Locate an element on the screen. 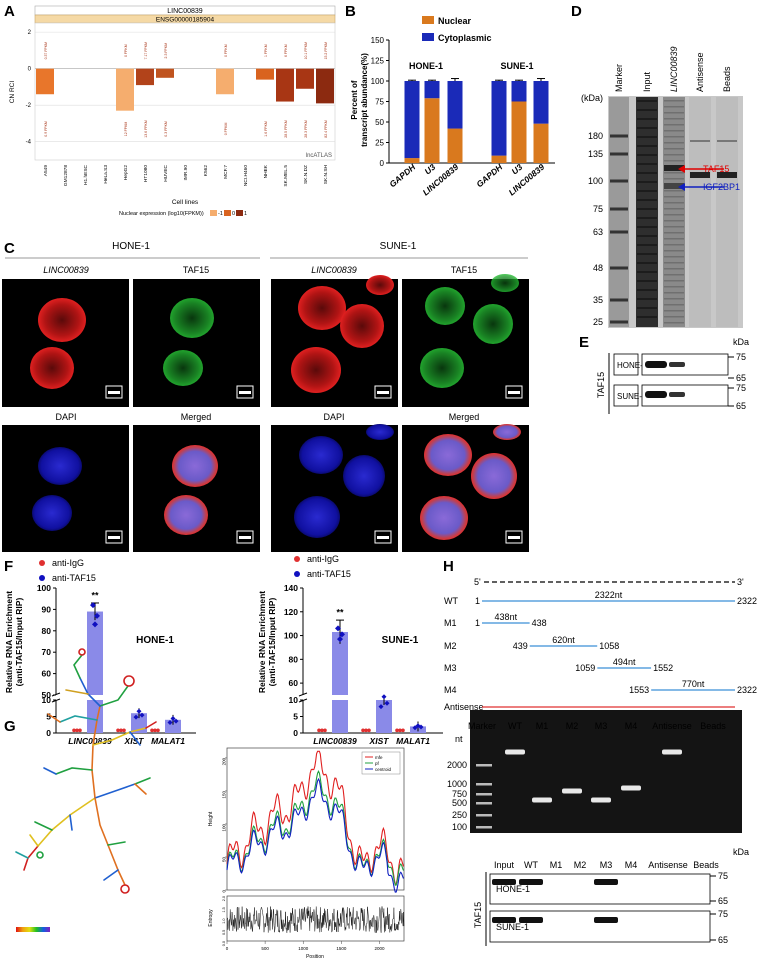  a-x-tick: SK.N.DZ is located at coordinates (306, 174).